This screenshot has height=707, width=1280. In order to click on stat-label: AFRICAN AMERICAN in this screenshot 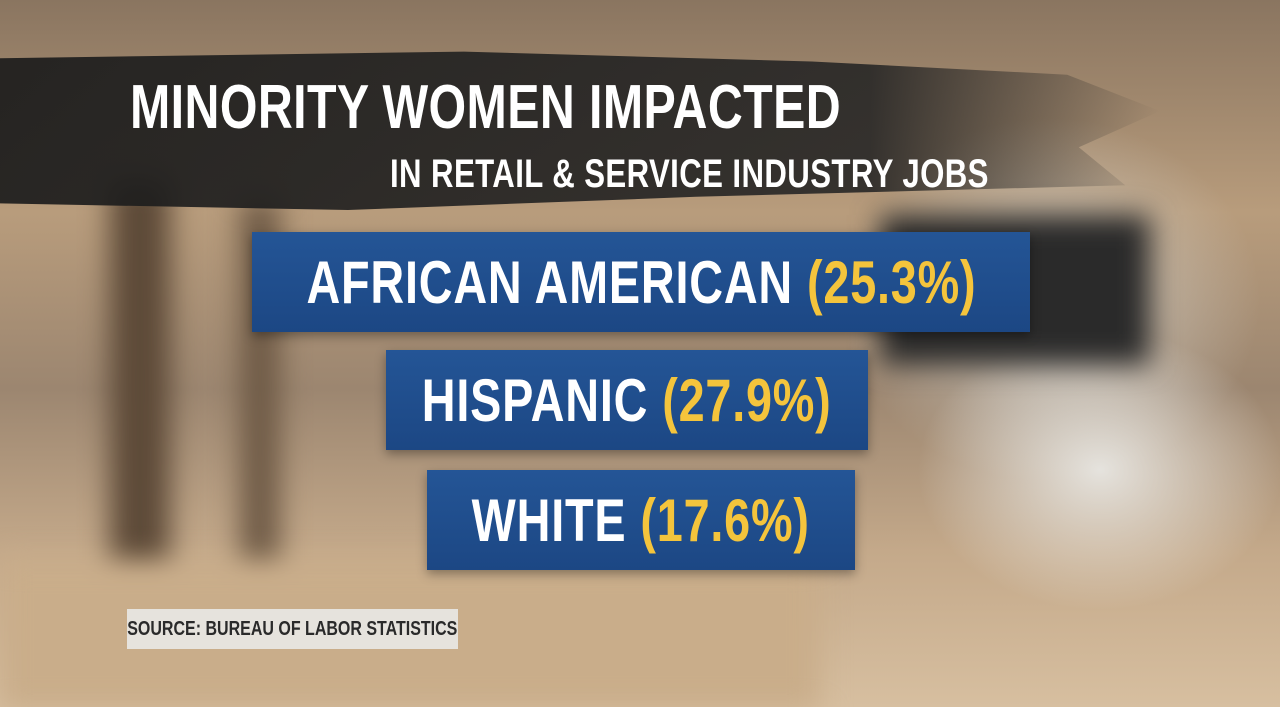, I will do `click(549, 282)`.